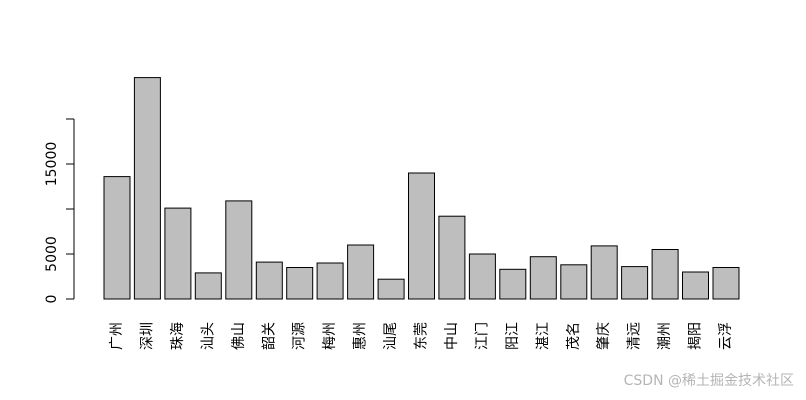  Describe the element at coordinates (59, 211) in the screenshot. I see `y-axis: 0 5000 15000` at that location.